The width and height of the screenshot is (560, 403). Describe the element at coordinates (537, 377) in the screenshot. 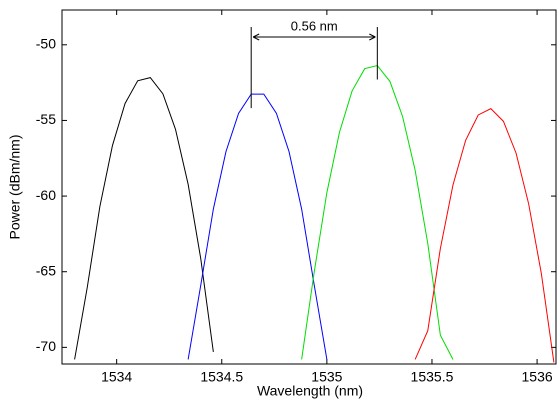

I see `x-tick-label: 1536` at that location.